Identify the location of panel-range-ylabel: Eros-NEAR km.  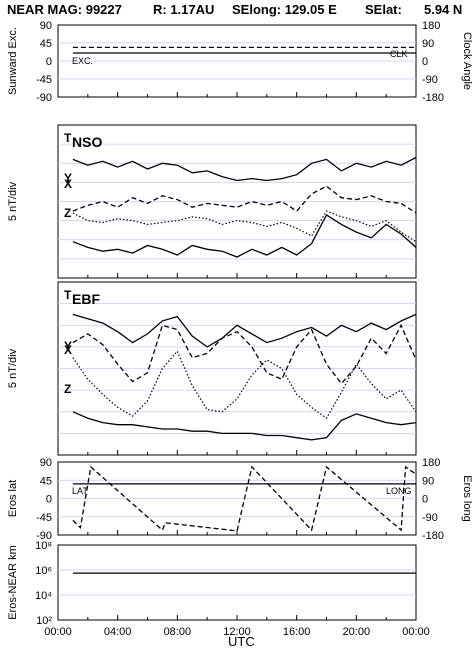
(13, 582).